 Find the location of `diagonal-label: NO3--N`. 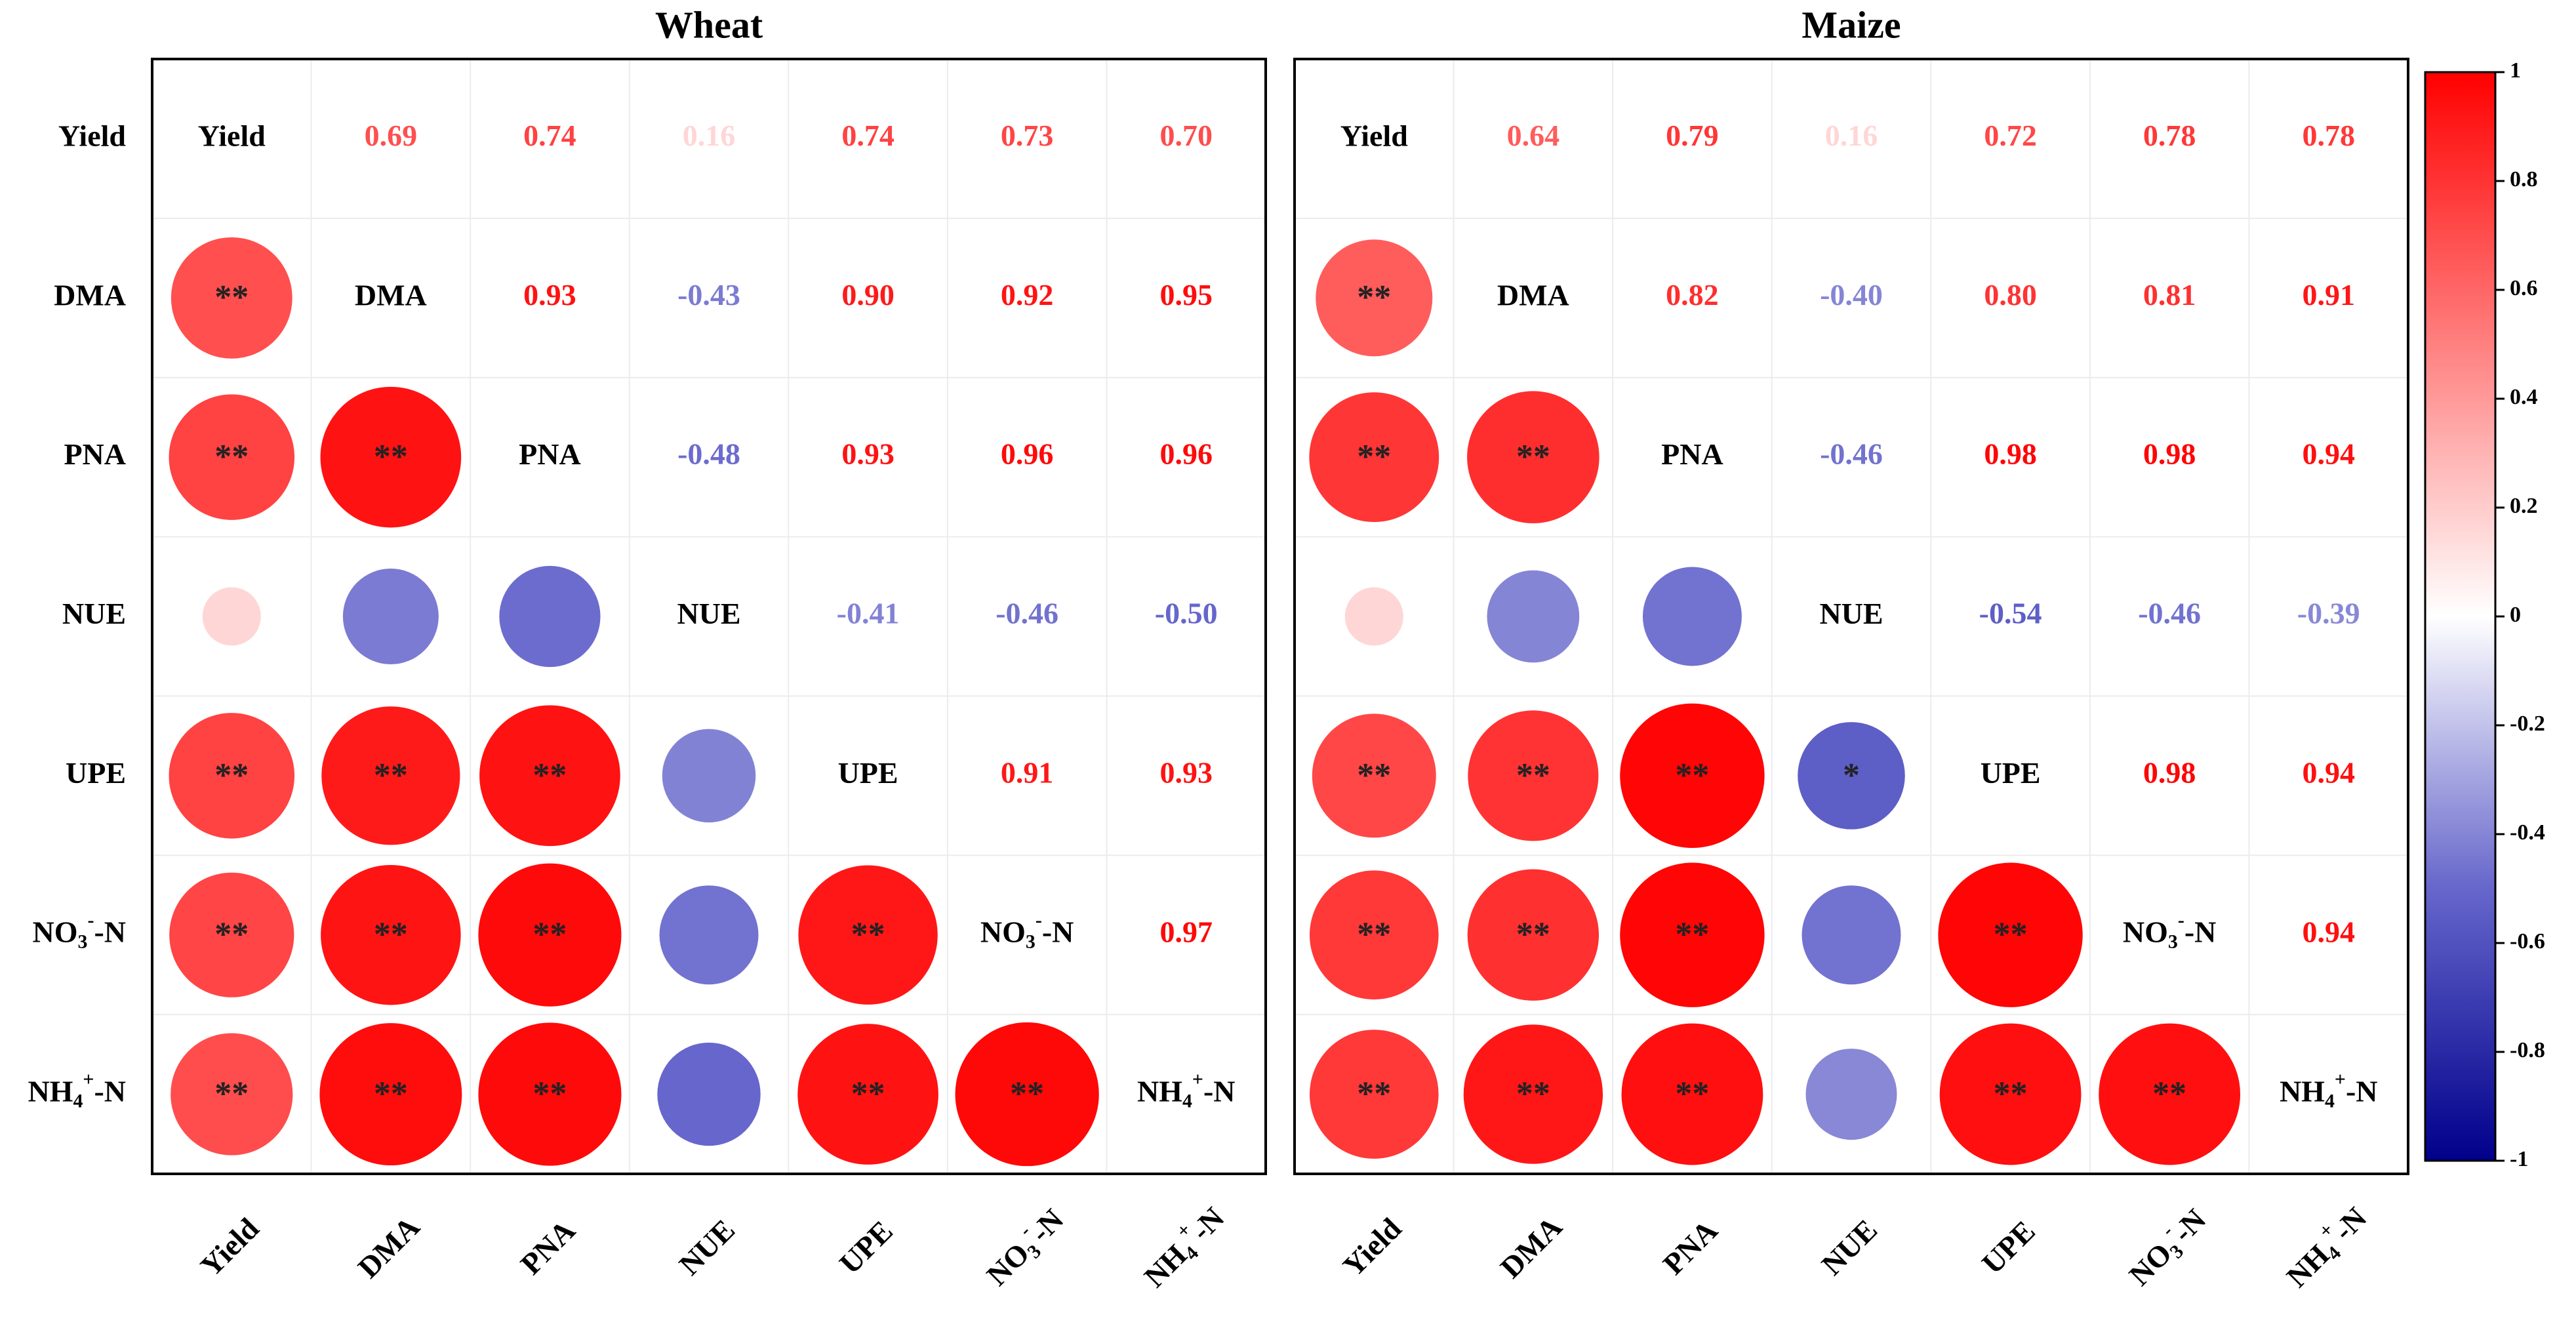

diagonal-label: NO3--N is located at coordinates (1027, 930).